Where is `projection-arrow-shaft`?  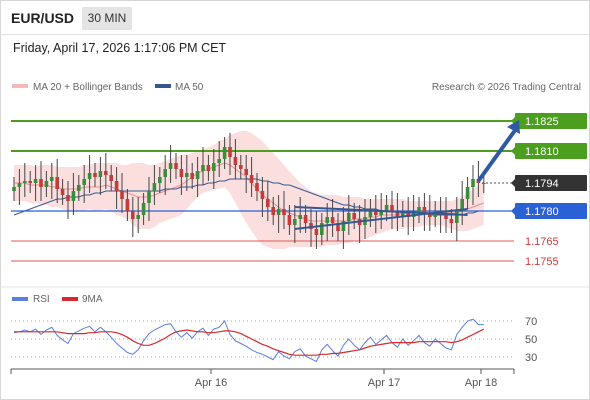 projection-arrow-shaft is located at coordinates (497, 155).